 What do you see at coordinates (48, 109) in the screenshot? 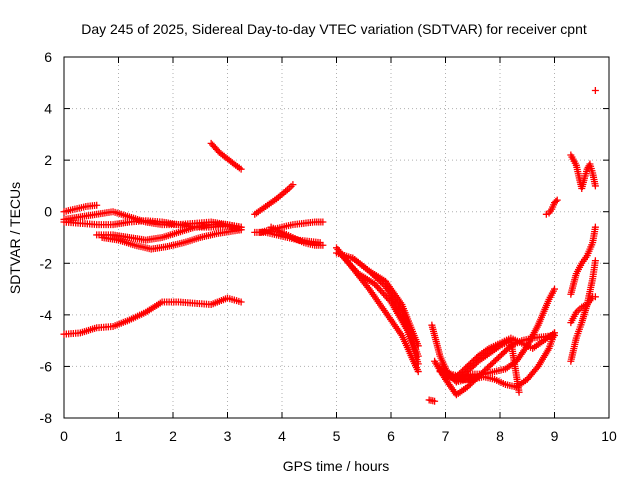
I see `y-tick-label: 4` at bounding box center [48, 109].